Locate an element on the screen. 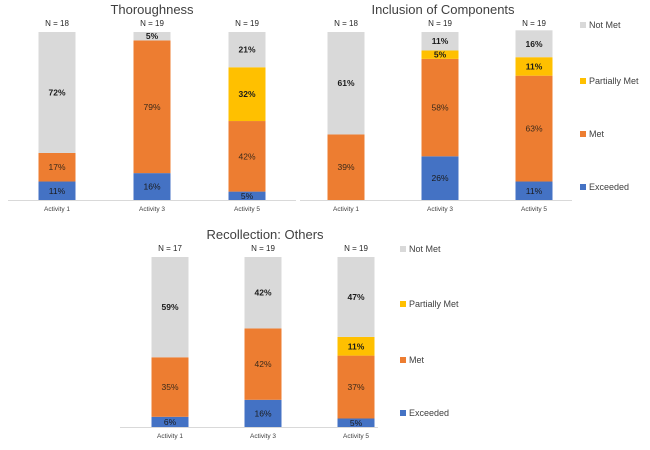  data-label: 63% is located at coordinates (533, 129).